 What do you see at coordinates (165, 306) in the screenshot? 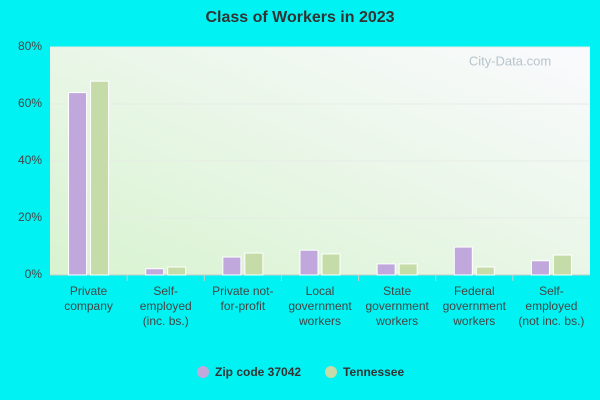
I see `x-tick-label: Self-employed (inc. bs.)` at bounding box center [165, 306].